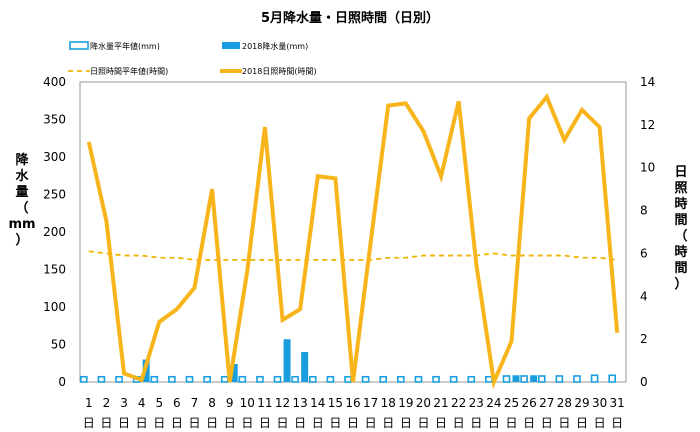  What do you see at coordinates (647, 125) in the screenshot?
I see `right-tick-label: 12` at bounding box center [647, 125].